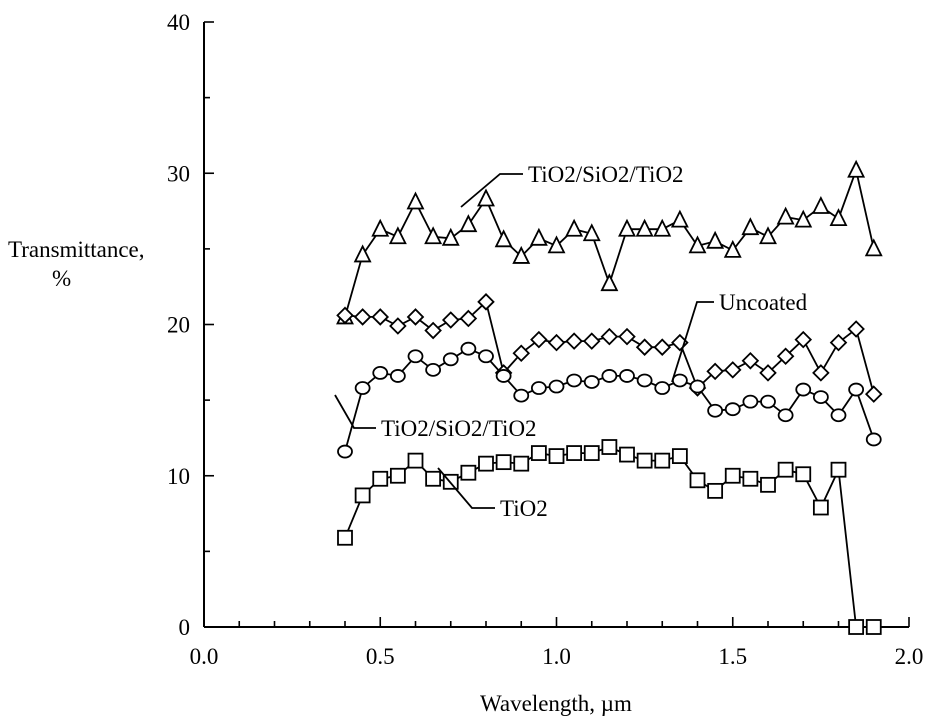 The height and width of the screenshot is (719, 928). Describe the element at coordinates (609, 242) in the screenshot. I see `series-triangle` at that location.